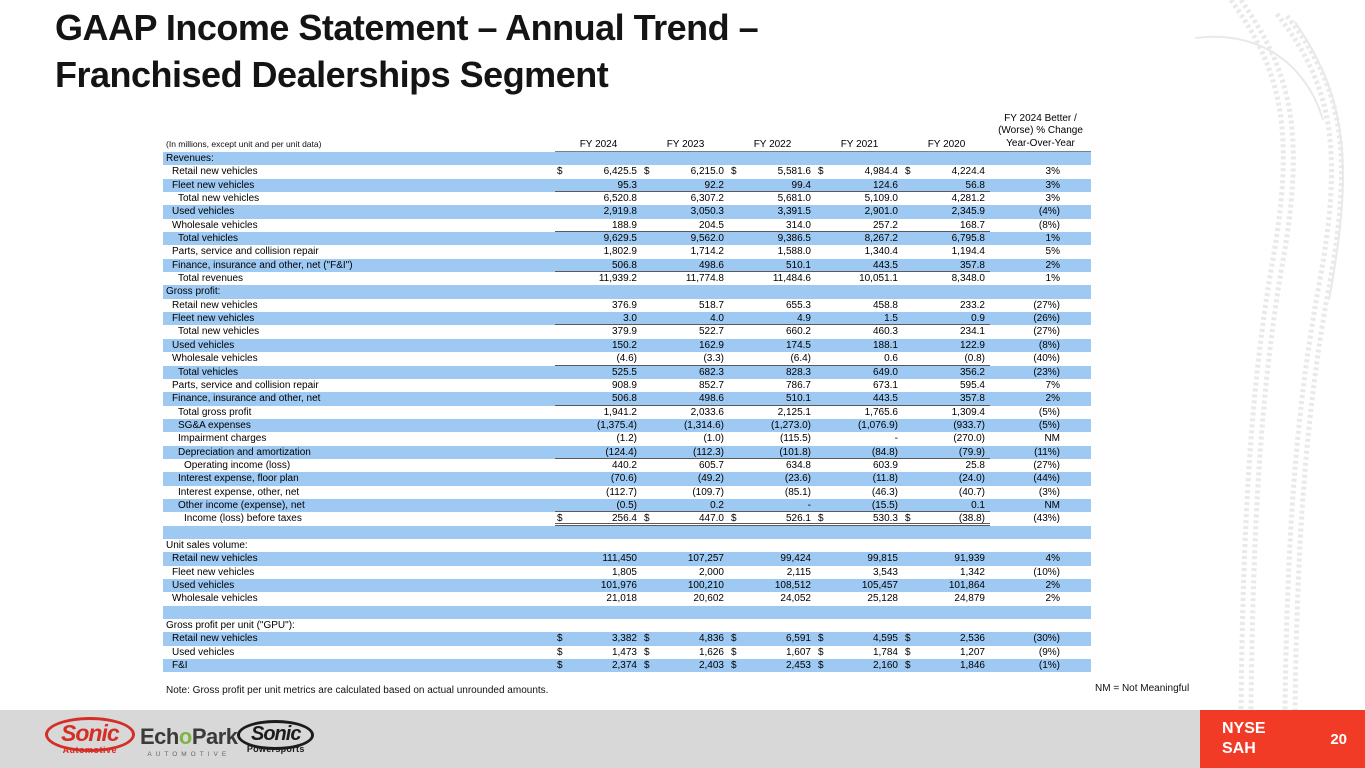 The height and width of the screenshot is (768, 1365). I want to click on cell-value: 1,941.2, so click(620, 412).